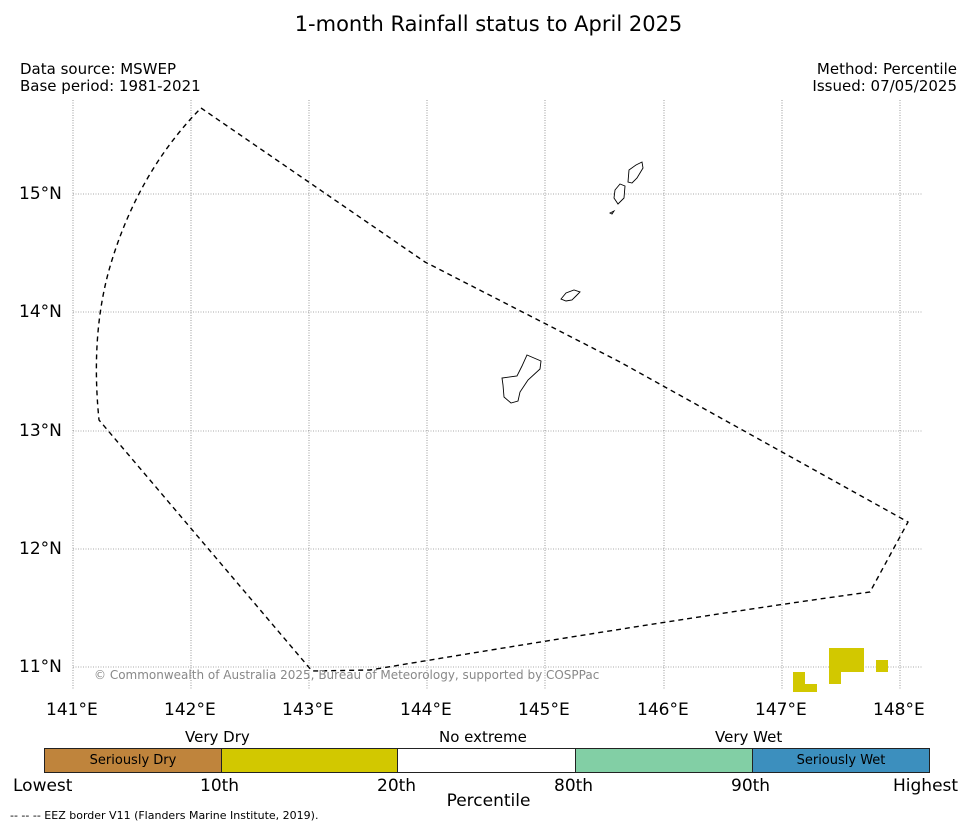 The width and height of the screenshot is (977, 827). Describe the element at coordinates (483, 737) in the screenshot. I see `legend-category-no-extreme: No extreme` at that location.